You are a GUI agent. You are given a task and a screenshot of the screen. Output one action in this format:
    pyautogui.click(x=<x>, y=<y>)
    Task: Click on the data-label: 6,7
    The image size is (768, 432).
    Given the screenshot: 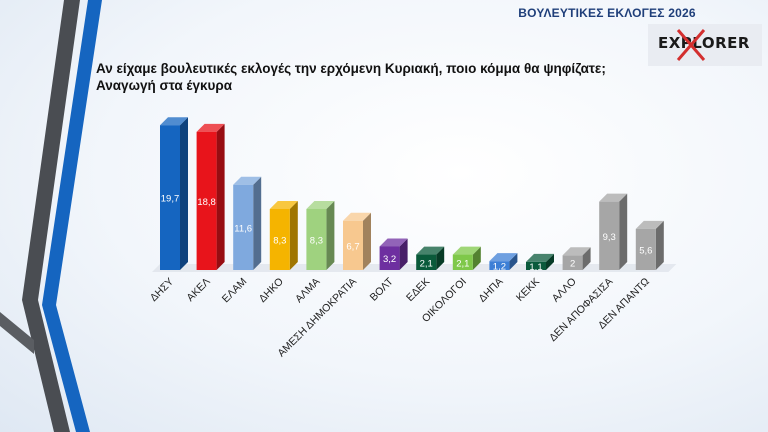 What is the action you would take?
    pyautogui.click(x=352, y=246)
    